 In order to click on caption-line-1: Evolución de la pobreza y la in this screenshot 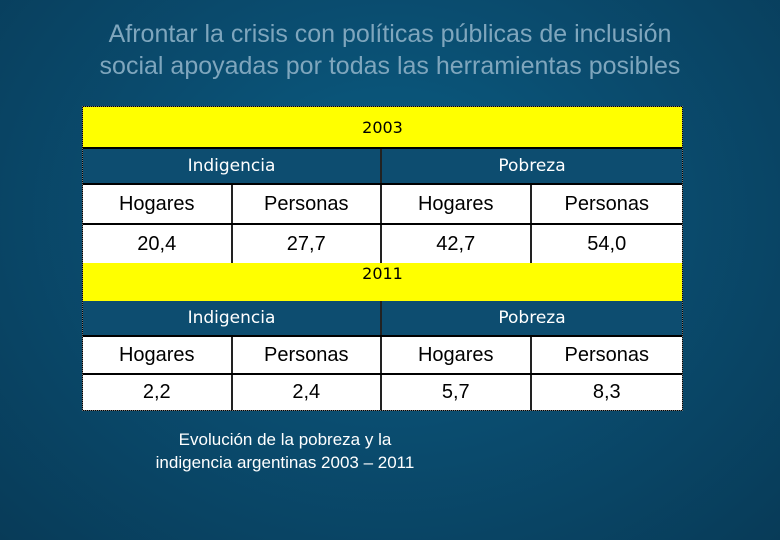, I will do `click(285, 439)`.